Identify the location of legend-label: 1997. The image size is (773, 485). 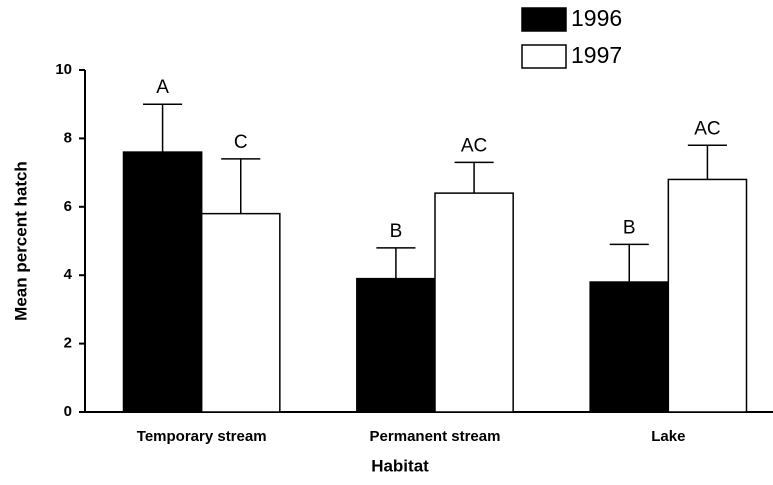
(596, 55).